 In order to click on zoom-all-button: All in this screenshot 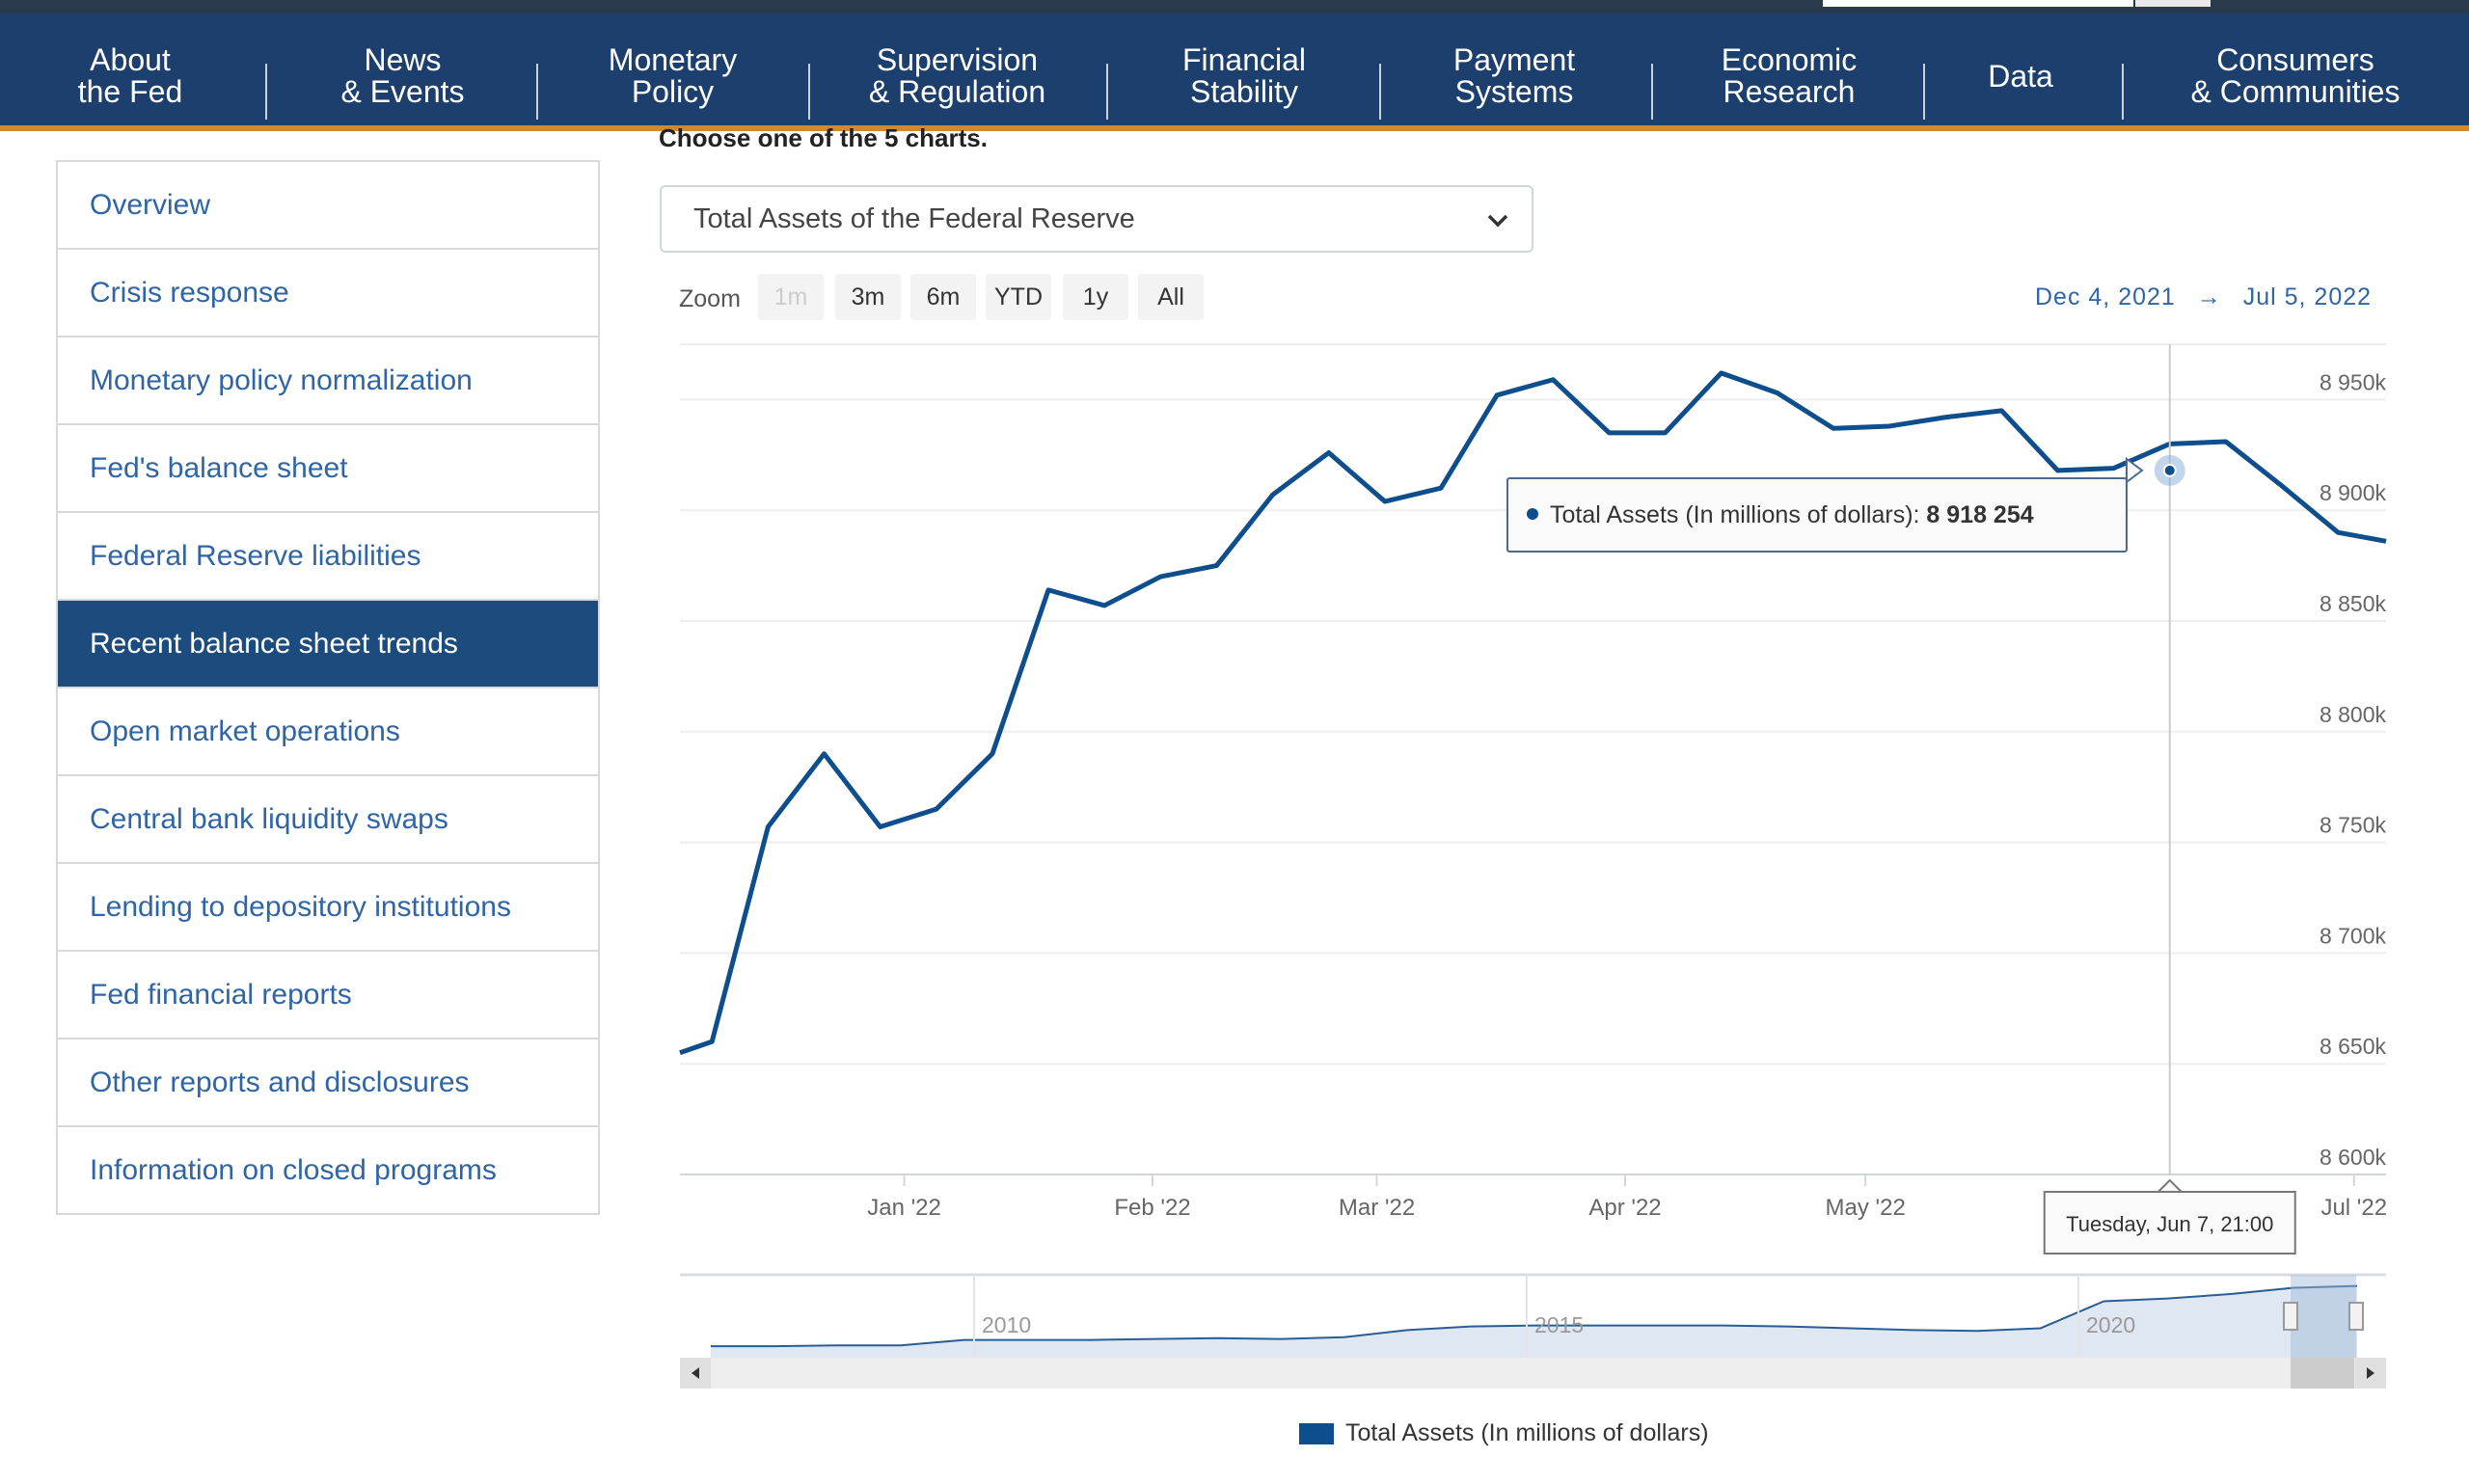, I will do `click(1171, 297)`.